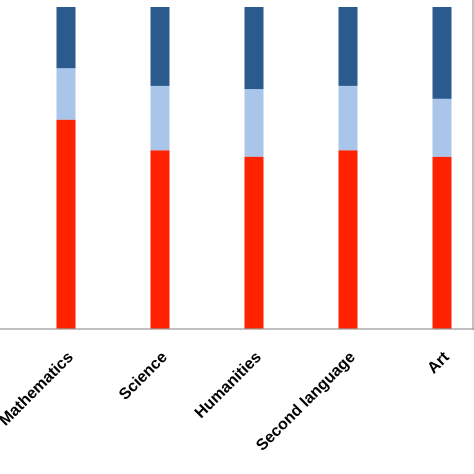  Describe the element at coordinates (306, 402) in the screenshot. I see `x-tick-label-second-language: Second language` at that location.